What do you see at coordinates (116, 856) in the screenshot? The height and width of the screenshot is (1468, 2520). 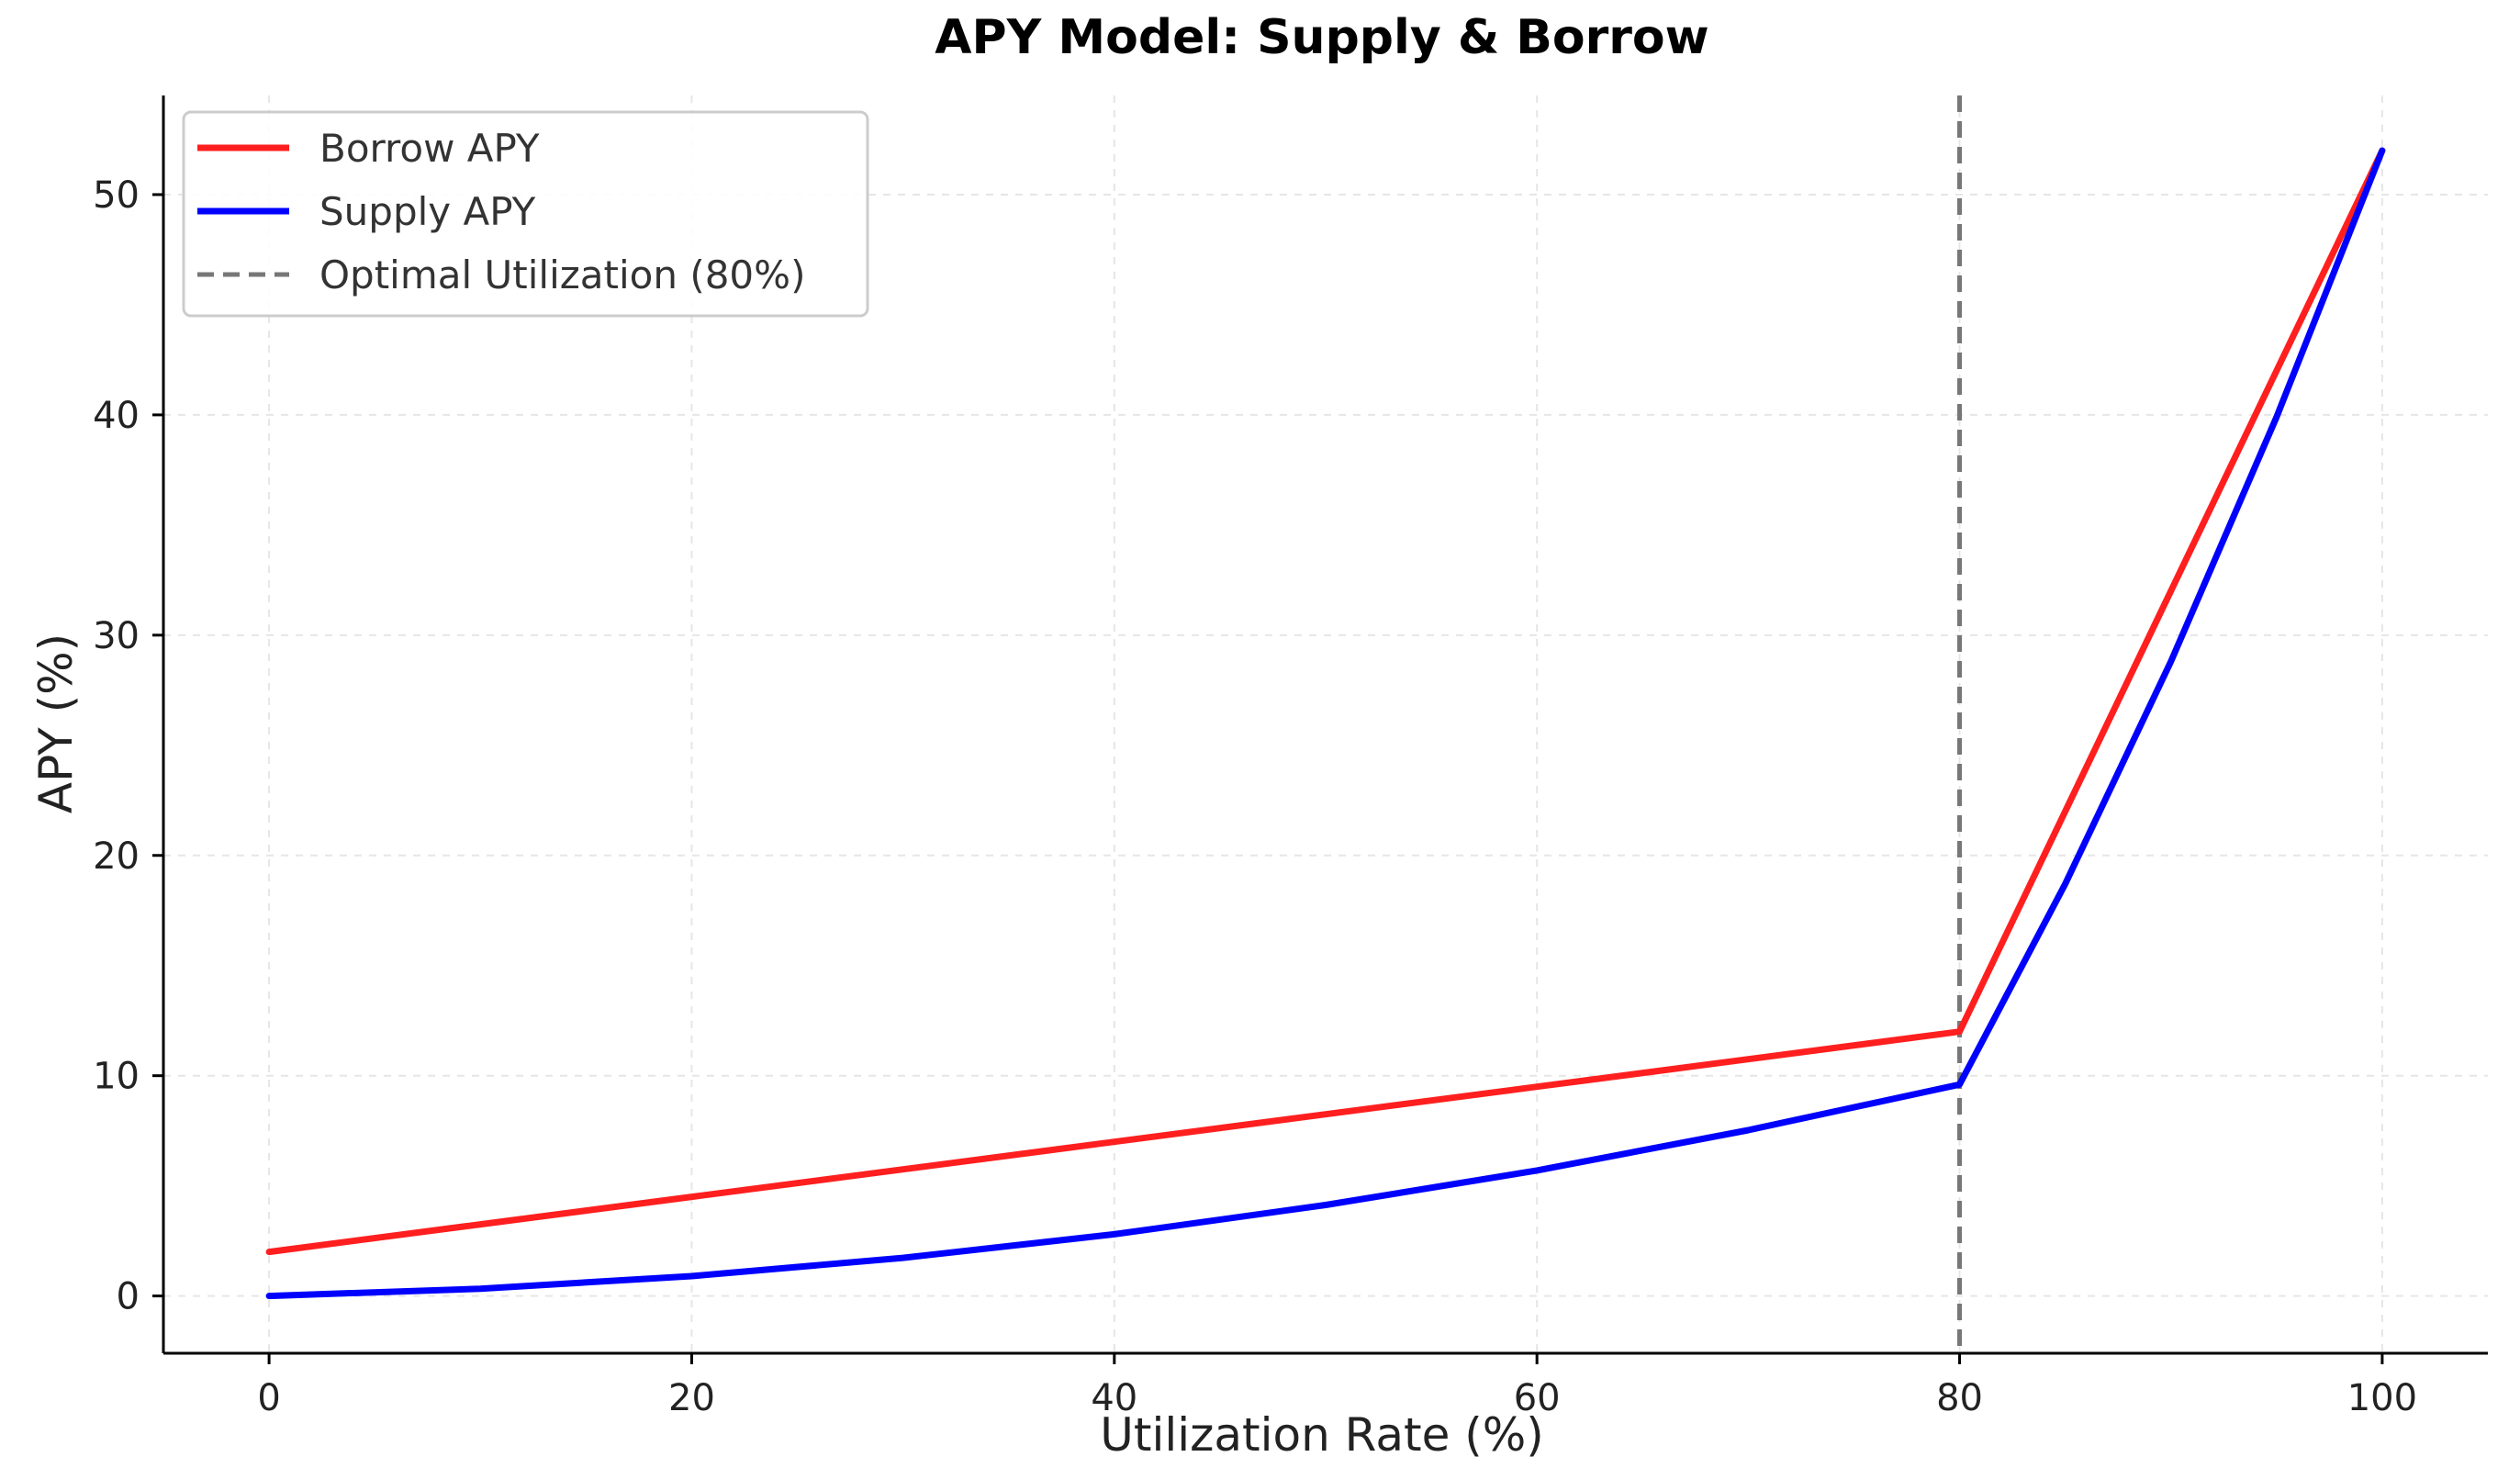 I see `y-tick-label-20: 20` at bounding box center [116, 856].